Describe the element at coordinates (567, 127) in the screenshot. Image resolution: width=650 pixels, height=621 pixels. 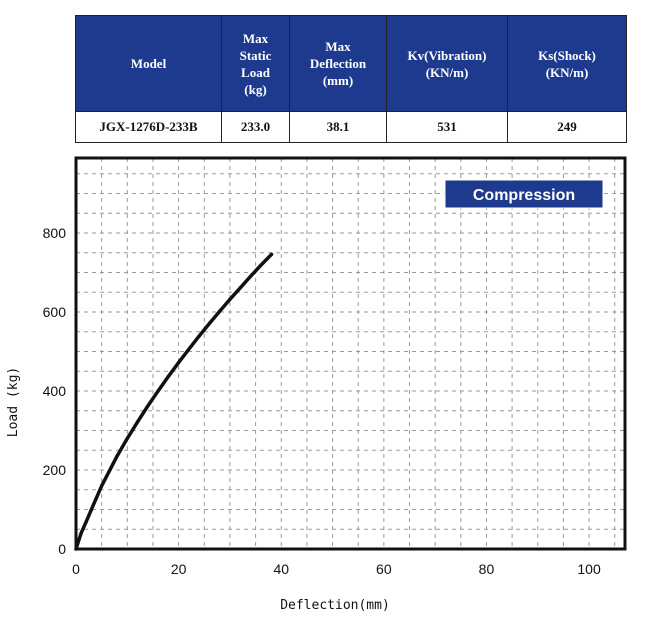
I see `cell-ks-shock: 249` at that location.